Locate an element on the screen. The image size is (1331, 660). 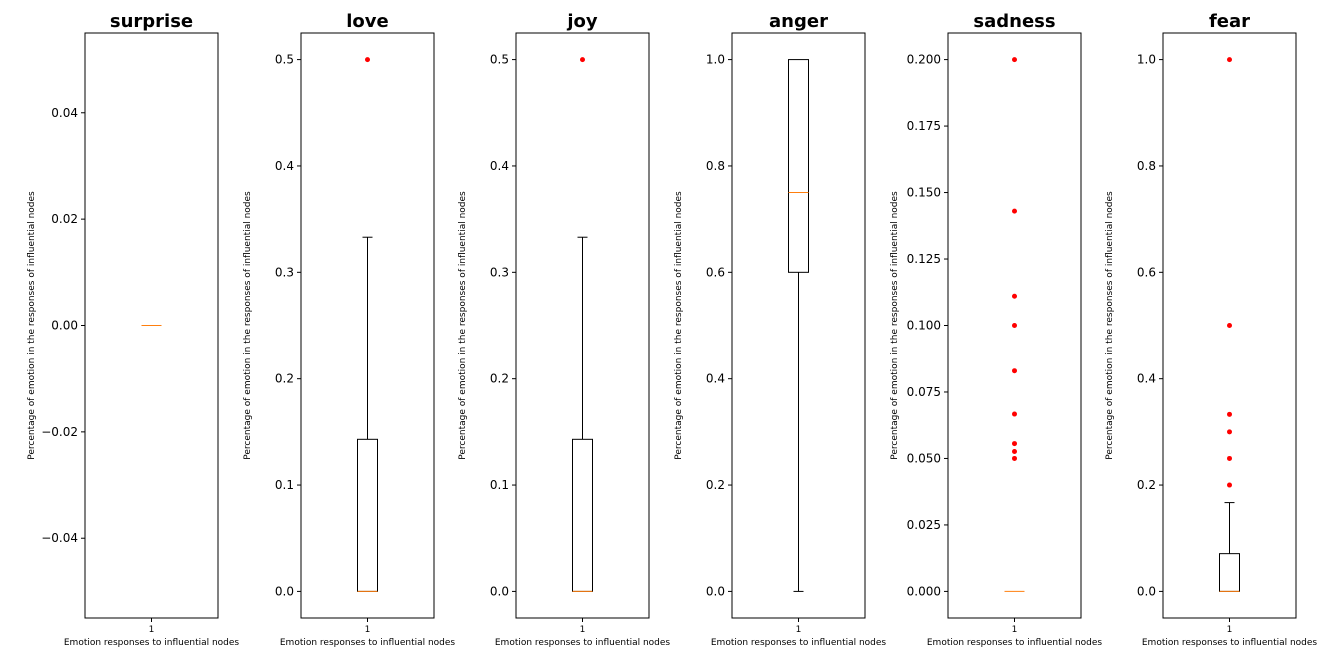
panel-title: sadness is located at coordinates (1014, 21).